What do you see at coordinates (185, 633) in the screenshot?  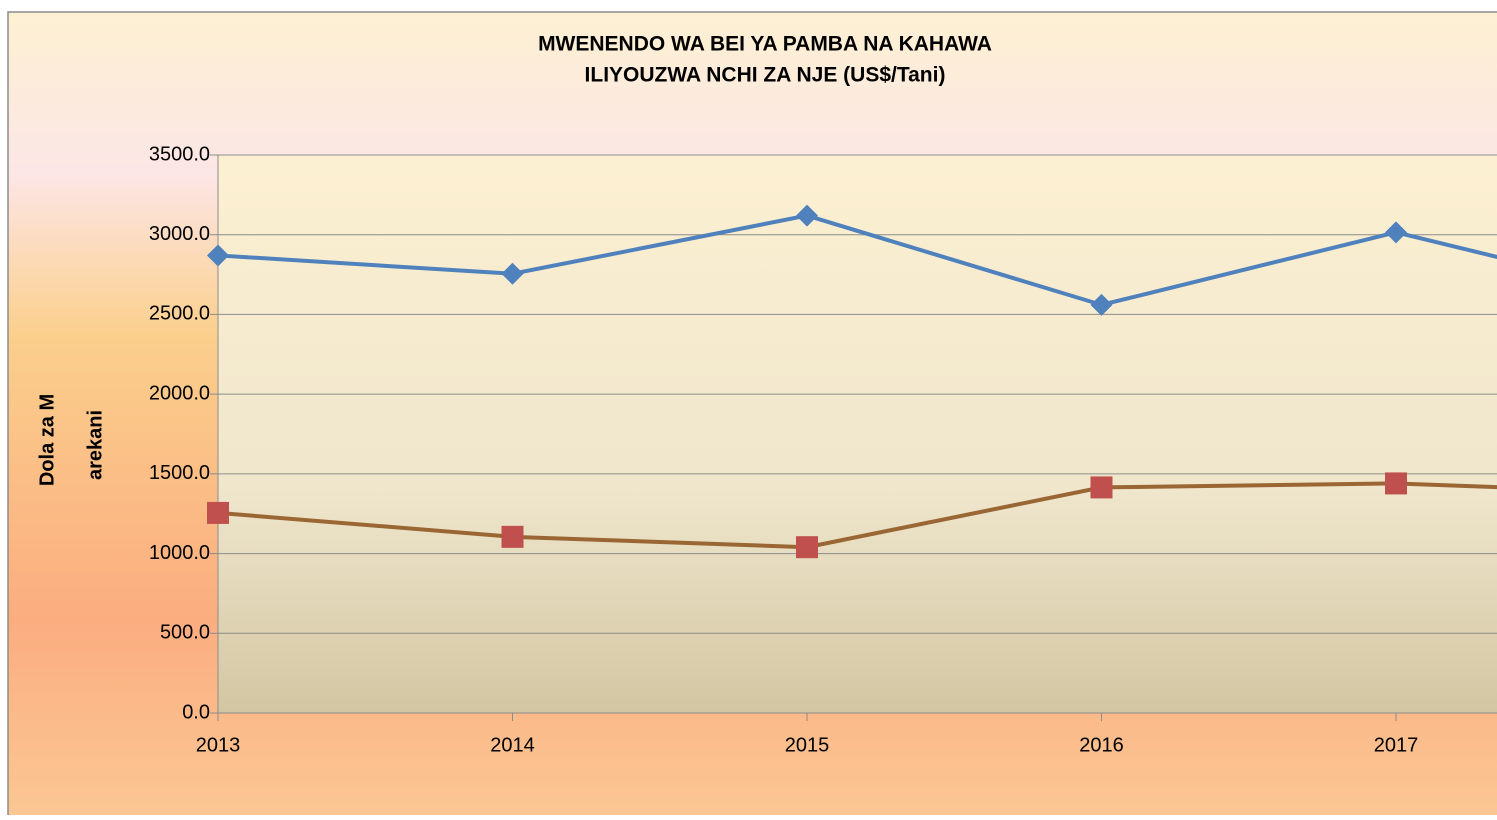 I see `y-tick-label: 500.0` at bounding box center [185, 633].